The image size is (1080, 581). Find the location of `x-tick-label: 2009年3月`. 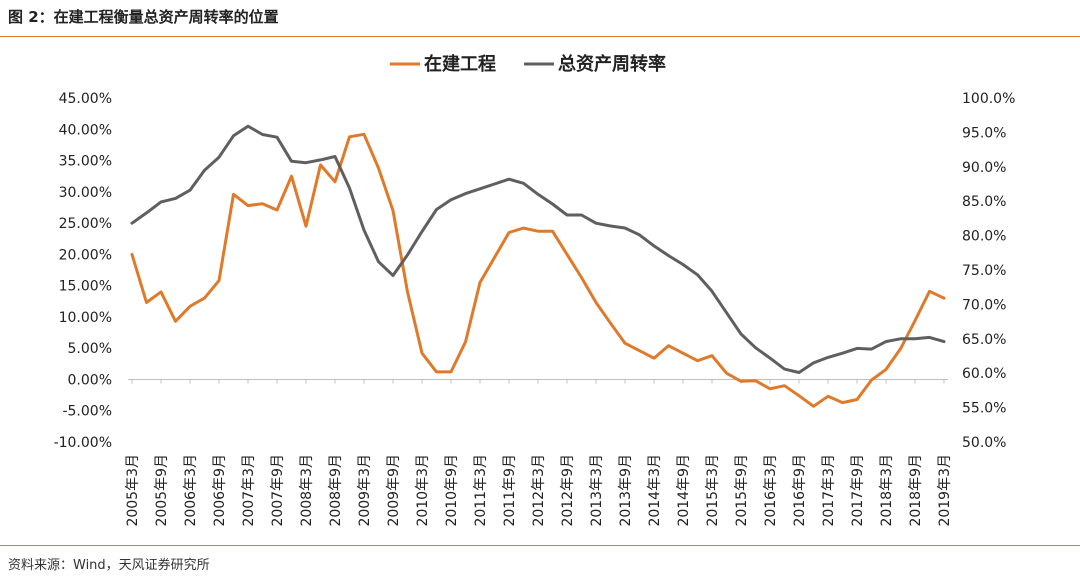

x-tick-label: 2009年3月 is located at coordinates (365, 490).